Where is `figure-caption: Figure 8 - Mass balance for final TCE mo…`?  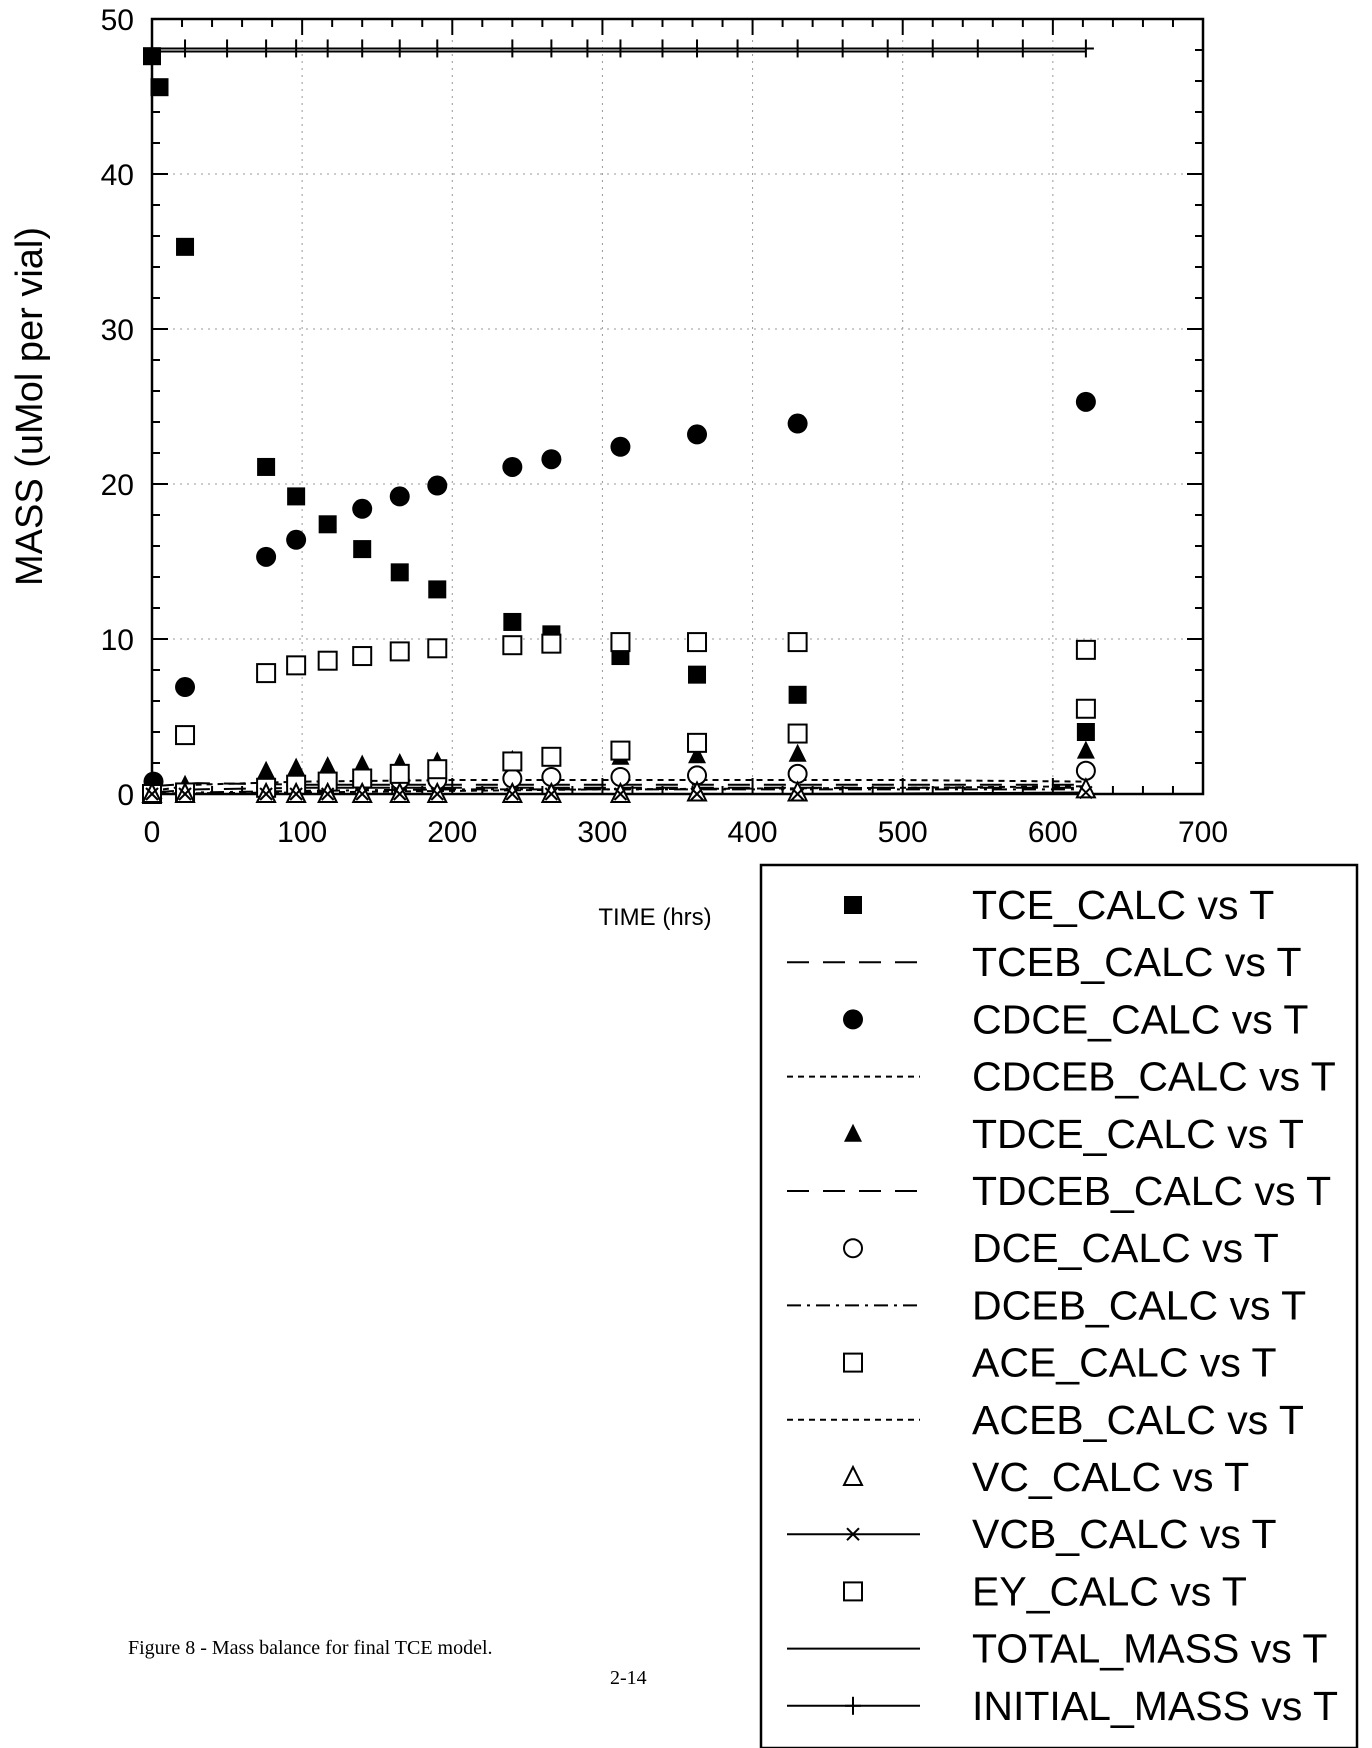
figure-caption: Figure 8 - Mass balance for final TCE mo… is located at coordinates (310, 1648).